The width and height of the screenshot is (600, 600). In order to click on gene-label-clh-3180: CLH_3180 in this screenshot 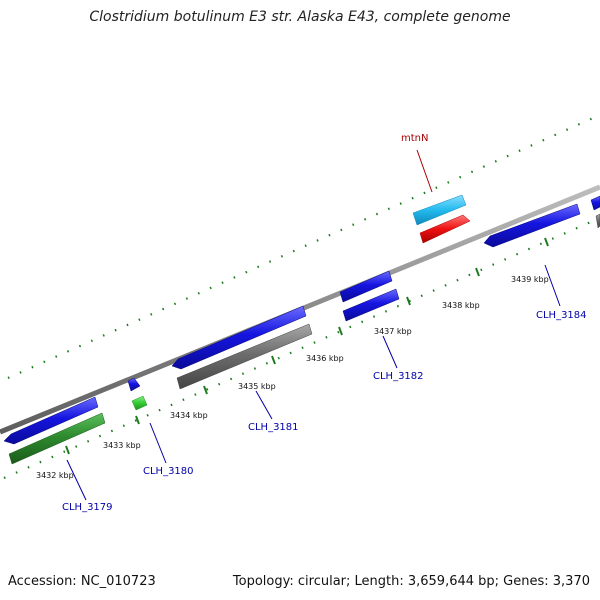, I will do `click(168, 471)`.